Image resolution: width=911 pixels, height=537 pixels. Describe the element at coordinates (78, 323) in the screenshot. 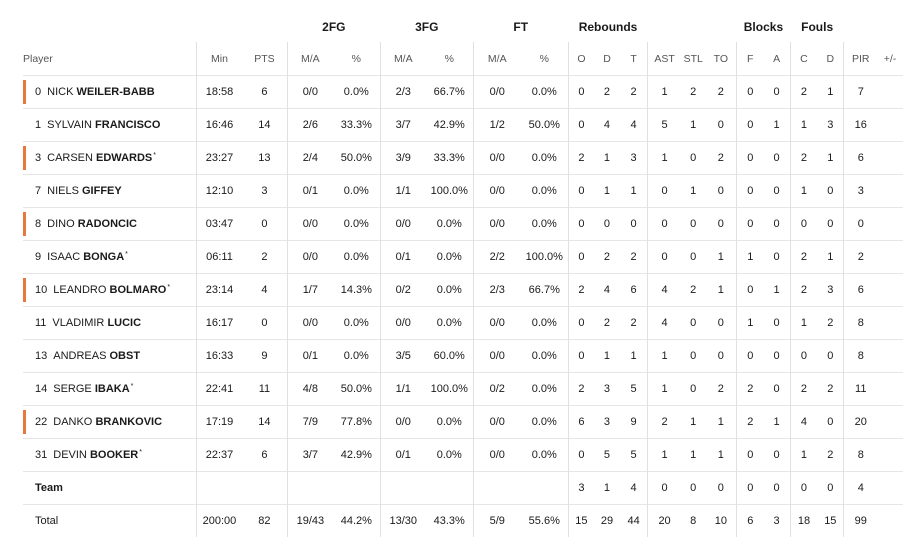

I see `player-first-name: VLADIMIR` at that location.